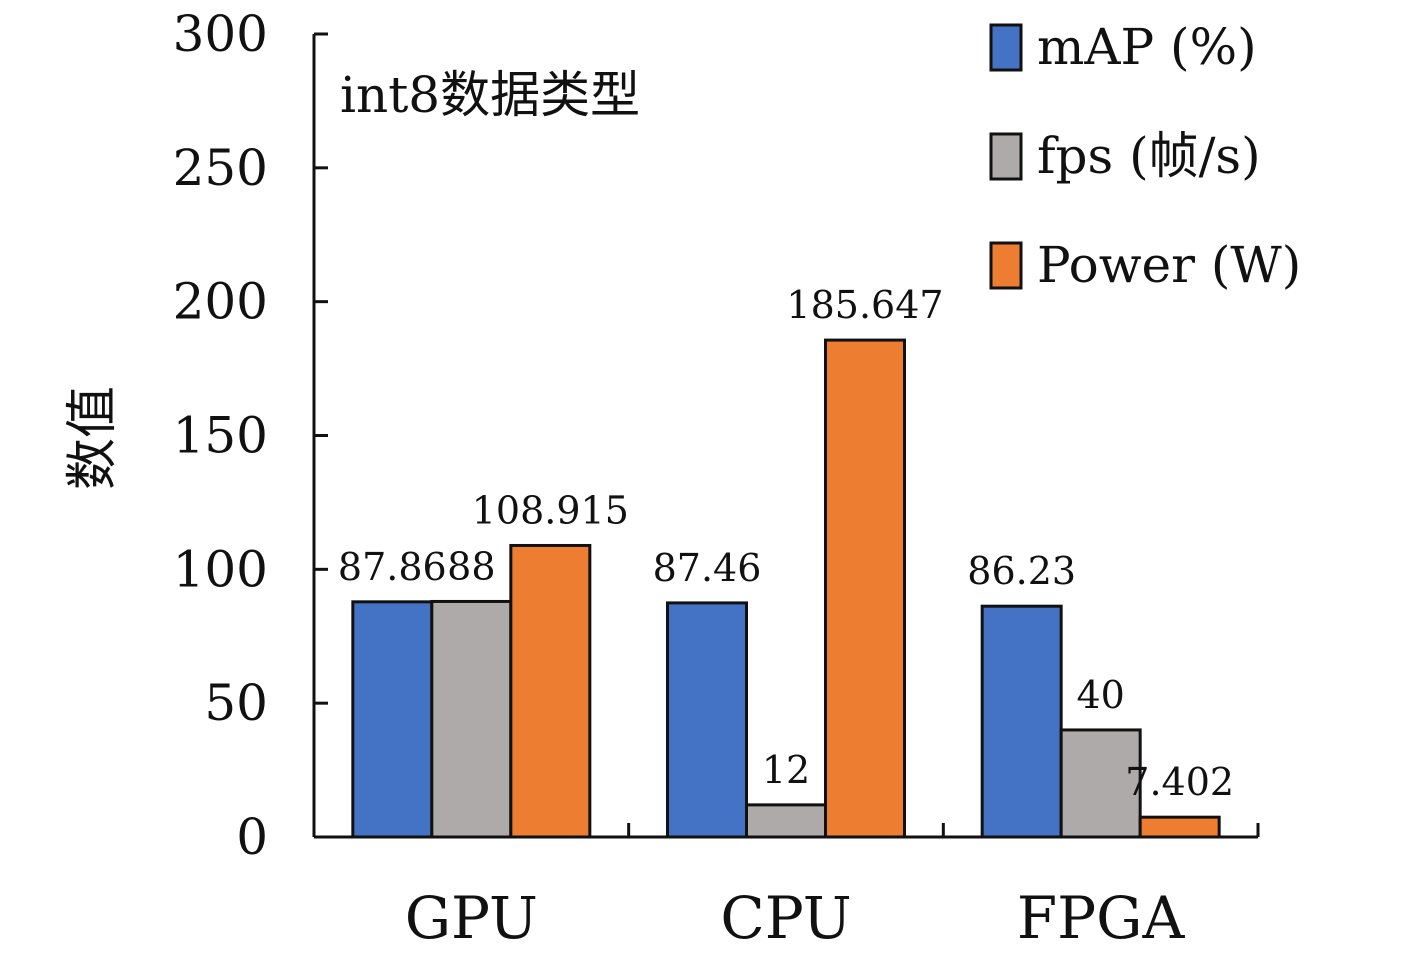 The height and width of the screenshot is (958, 1417). What do you see at coordinates (1179, 782) in the screenshot?
I see `data-label: 7.402` at bounding box center [1179, 782].